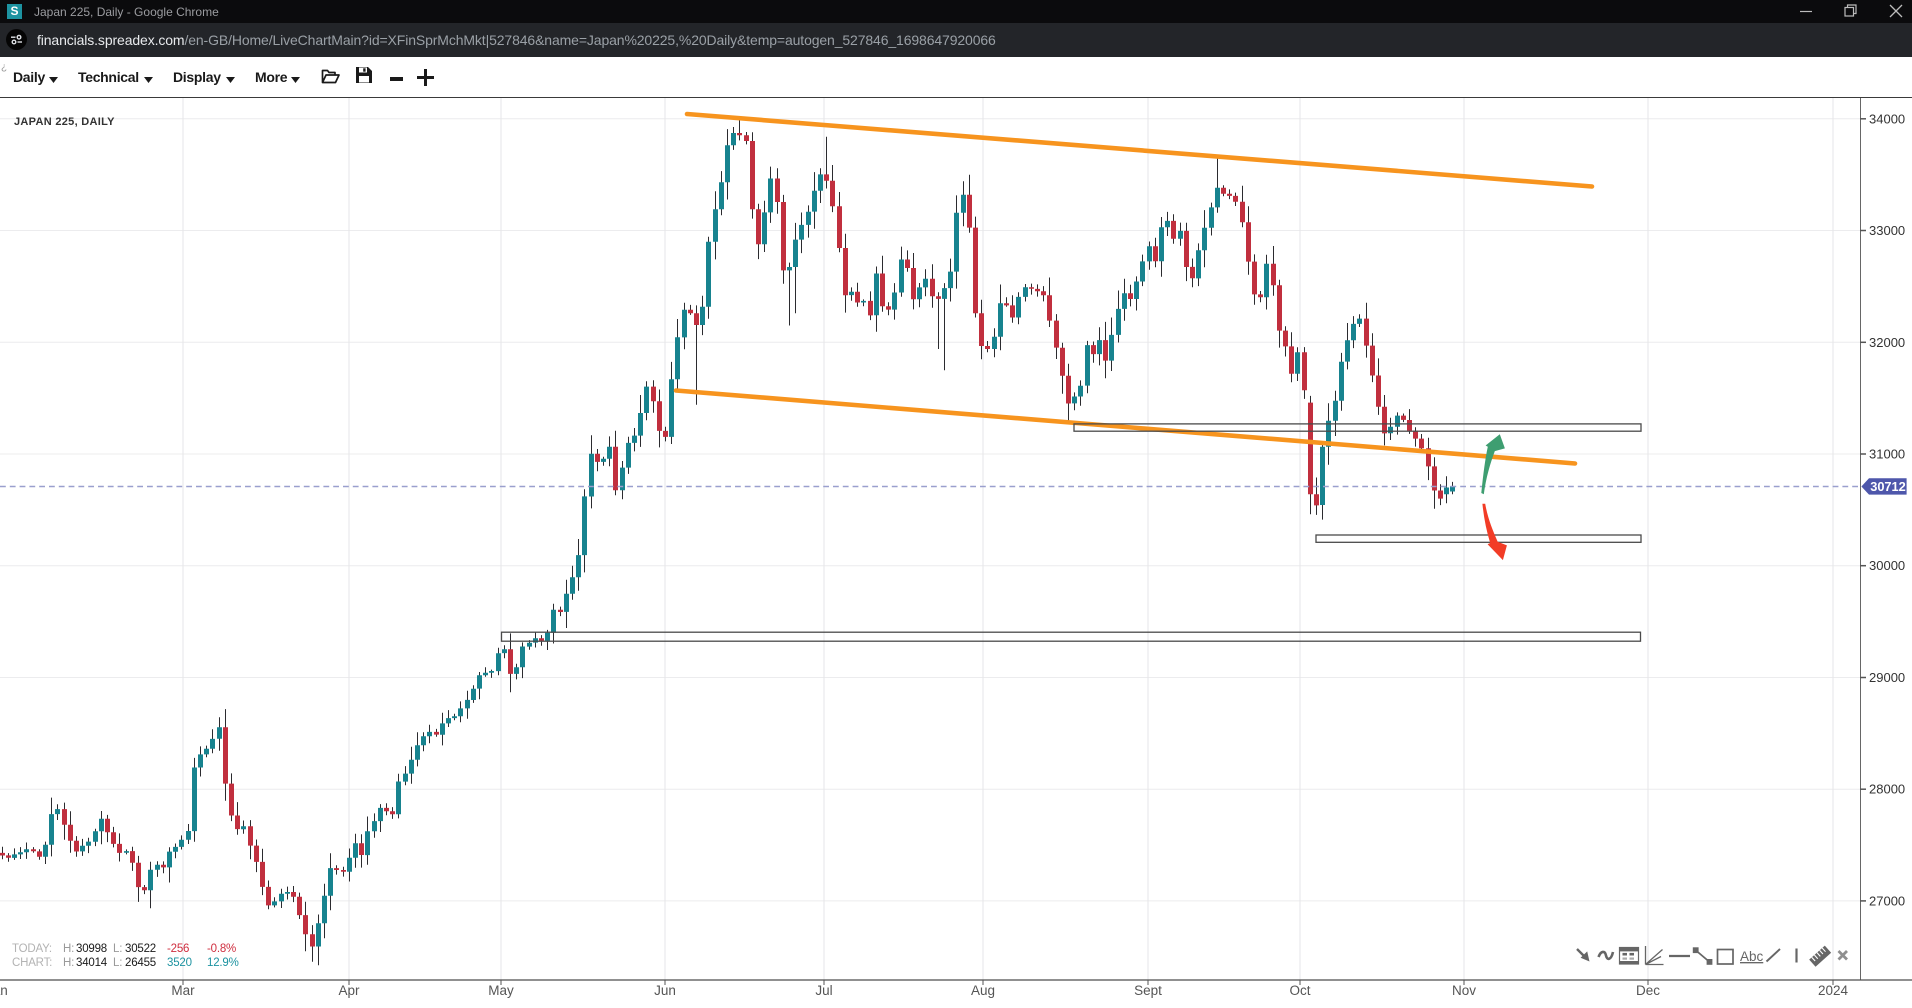 The image size is (1912, 1008). Describe the element at coordinates (1887, 342) in the screenshot. I see `svg-text: 32000` at that location.